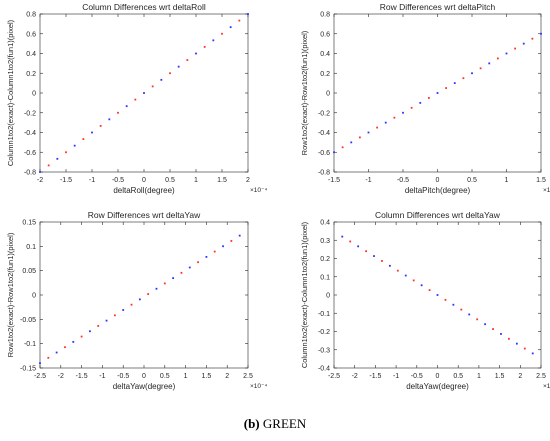  I want to click on x-axis-label: deltaRoll(degree), so click(144, 190).